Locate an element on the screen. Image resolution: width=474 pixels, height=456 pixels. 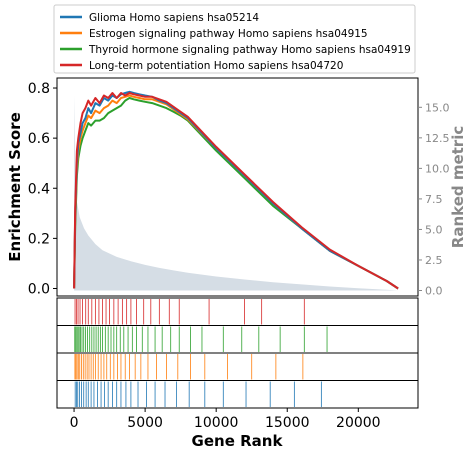
legend-box is located at coordinates (234, 39).